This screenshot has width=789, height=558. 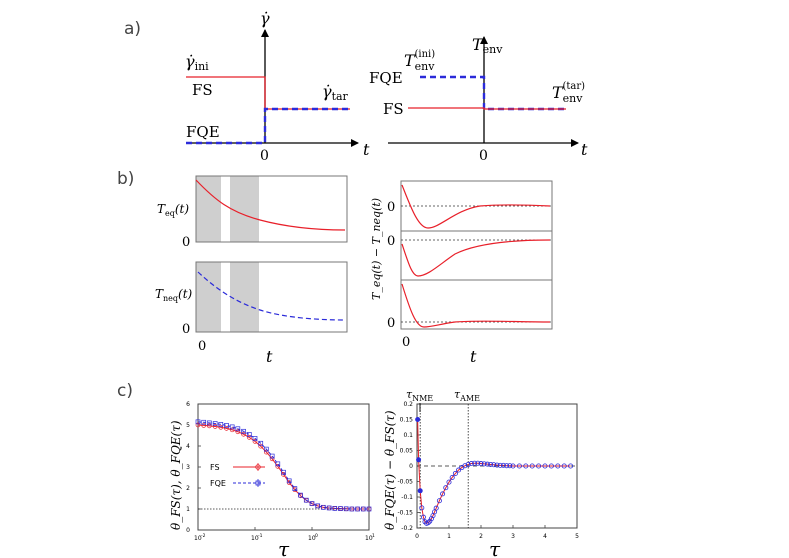 What do you see at coordinates (203, 536) in the screenshot?
I see `c-left-xtick-exp: -2` at bounding box center [203, 536].